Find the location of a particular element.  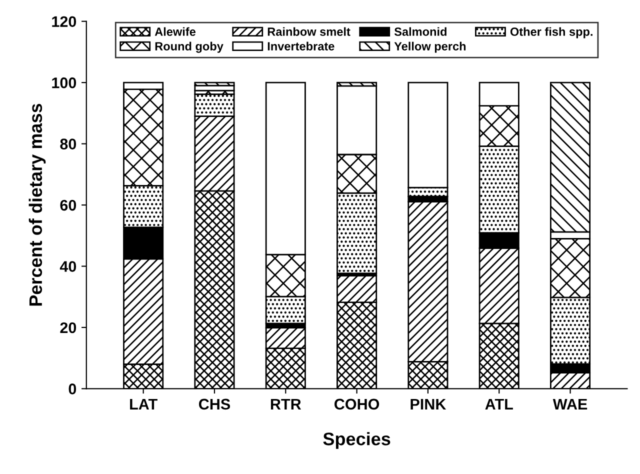

legend-label: Invertebrate is located at coordinates (301, 46).